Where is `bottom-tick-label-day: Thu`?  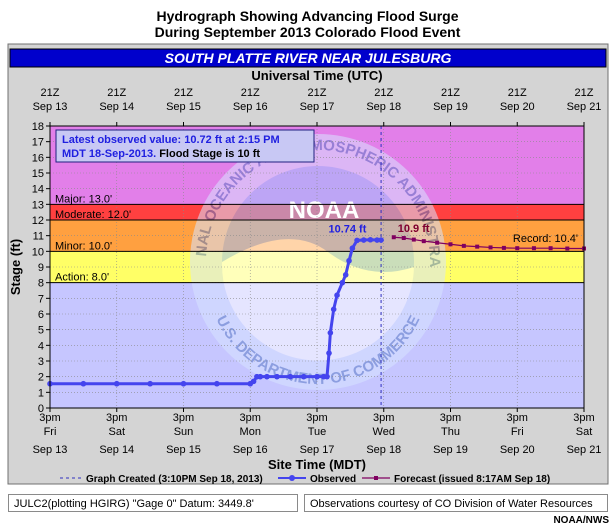 bottom-tick-label-day: Thu is located at coordinates (450, 432).